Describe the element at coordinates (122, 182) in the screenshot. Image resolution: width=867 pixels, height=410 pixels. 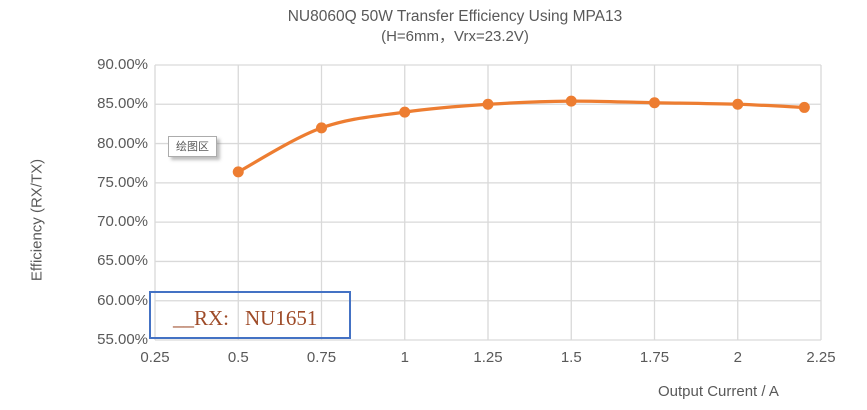
I see `y-tick-label: 75.00%` at that location.